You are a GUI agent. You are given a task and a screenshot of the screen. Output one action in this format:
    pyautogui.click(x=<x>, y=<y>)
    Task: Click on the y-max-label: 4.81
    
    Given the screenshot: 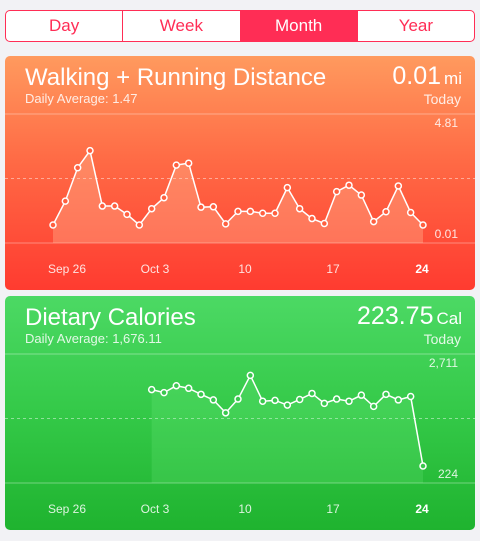 What is the action you would take?
    pyautogui.click(x=447, y=123)
    